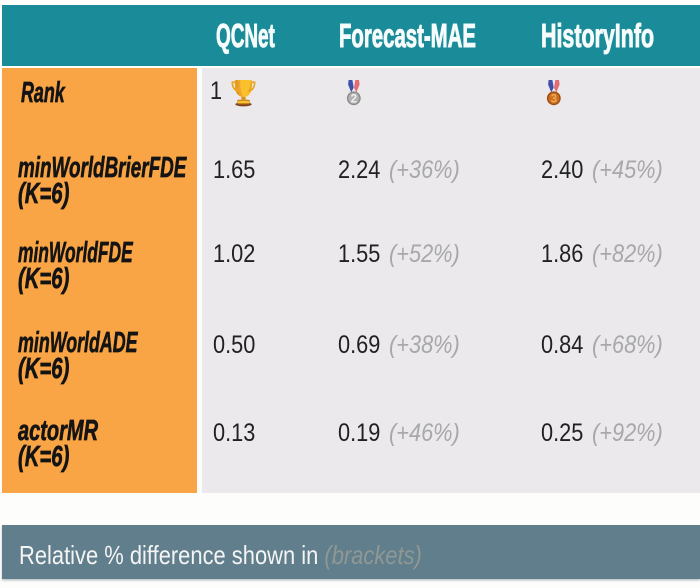 The width and height of the screenshot is (700, 588). Describe the element at coordinates (554, 99) in the screenshot. I see `svg-text: 3` at that location.